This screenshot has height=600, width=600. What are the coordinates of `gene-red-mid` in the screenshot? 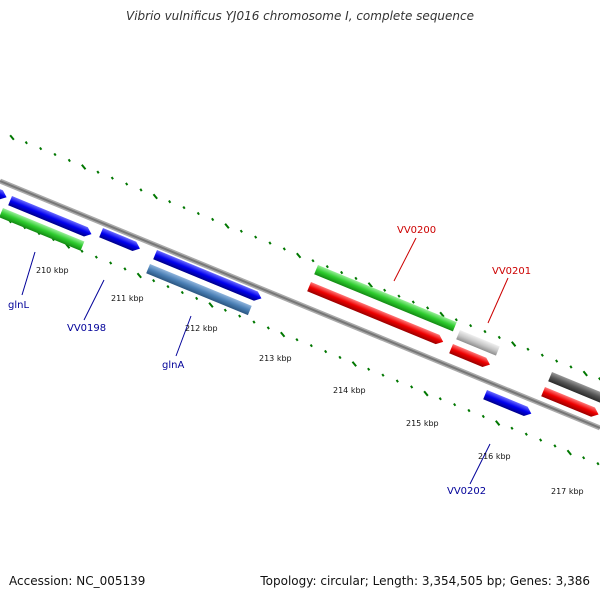 It's located at (376, 314).